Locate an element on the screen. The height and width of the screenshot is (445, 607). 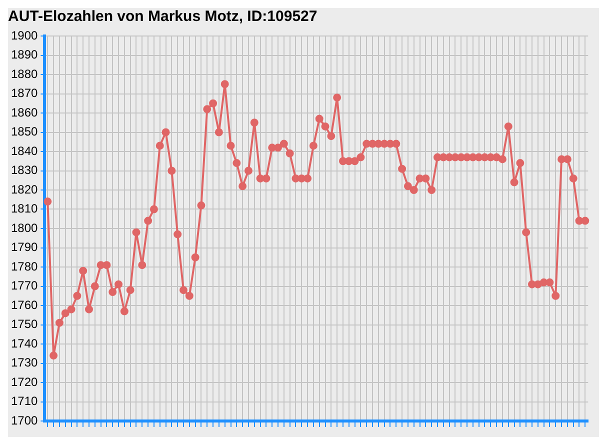
y-tick-label: 1890 is located at coordinates (24, 55).